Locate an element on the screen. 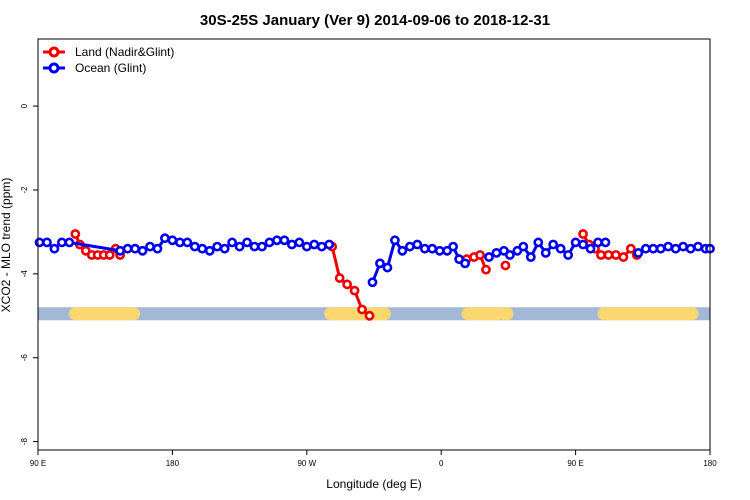 This screenshot has height=500, width=750. x-tick-label: 180 is located at coordinates (710, 463).